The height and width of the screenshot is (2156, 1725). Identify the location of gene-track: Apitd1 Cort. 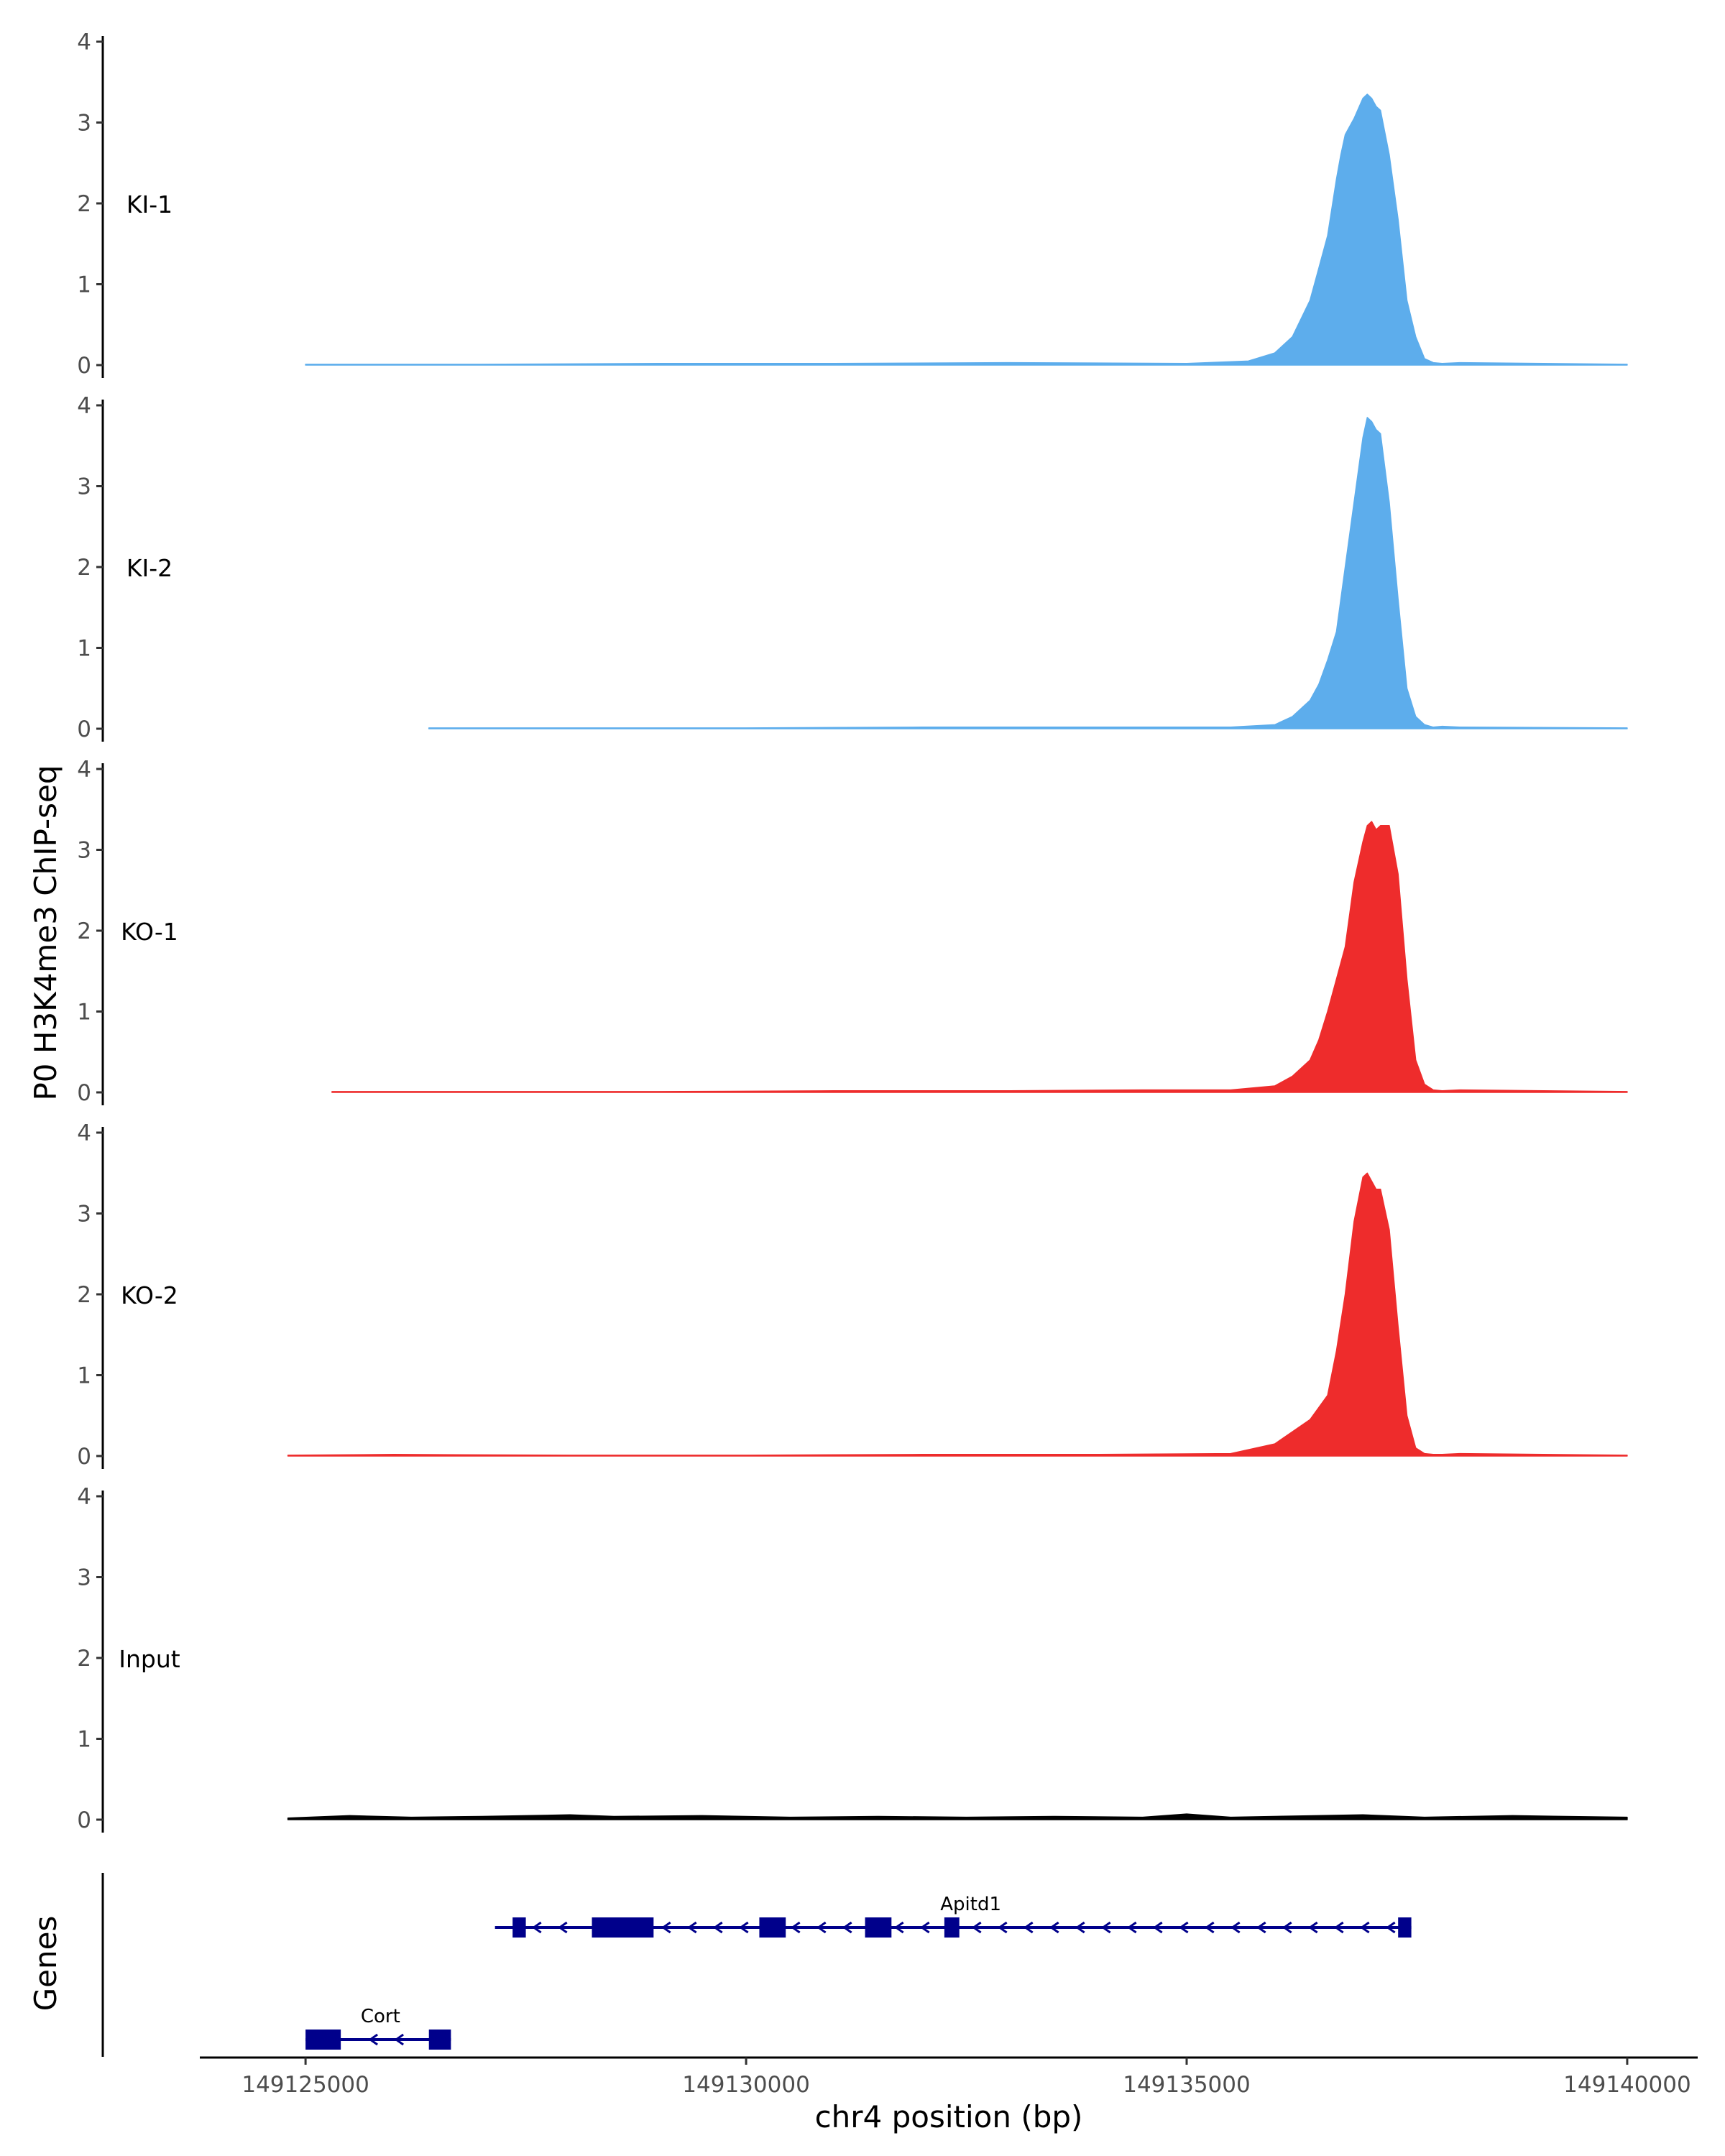
(756, 1965).